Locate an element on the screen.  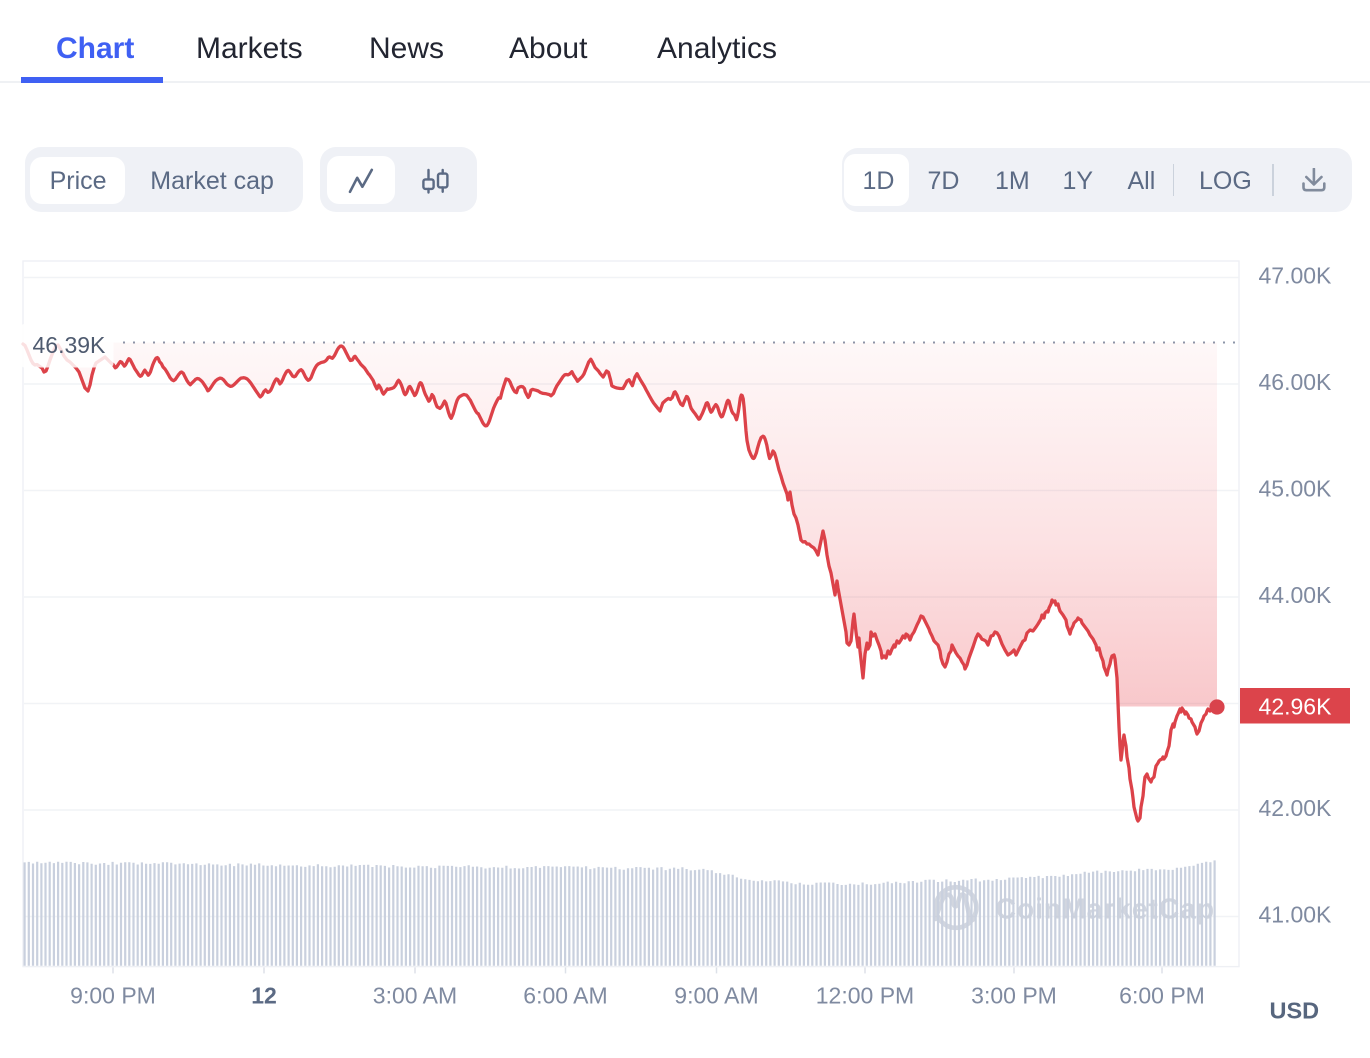
svg-text: 46.39K is located at coordinates (70, 345).